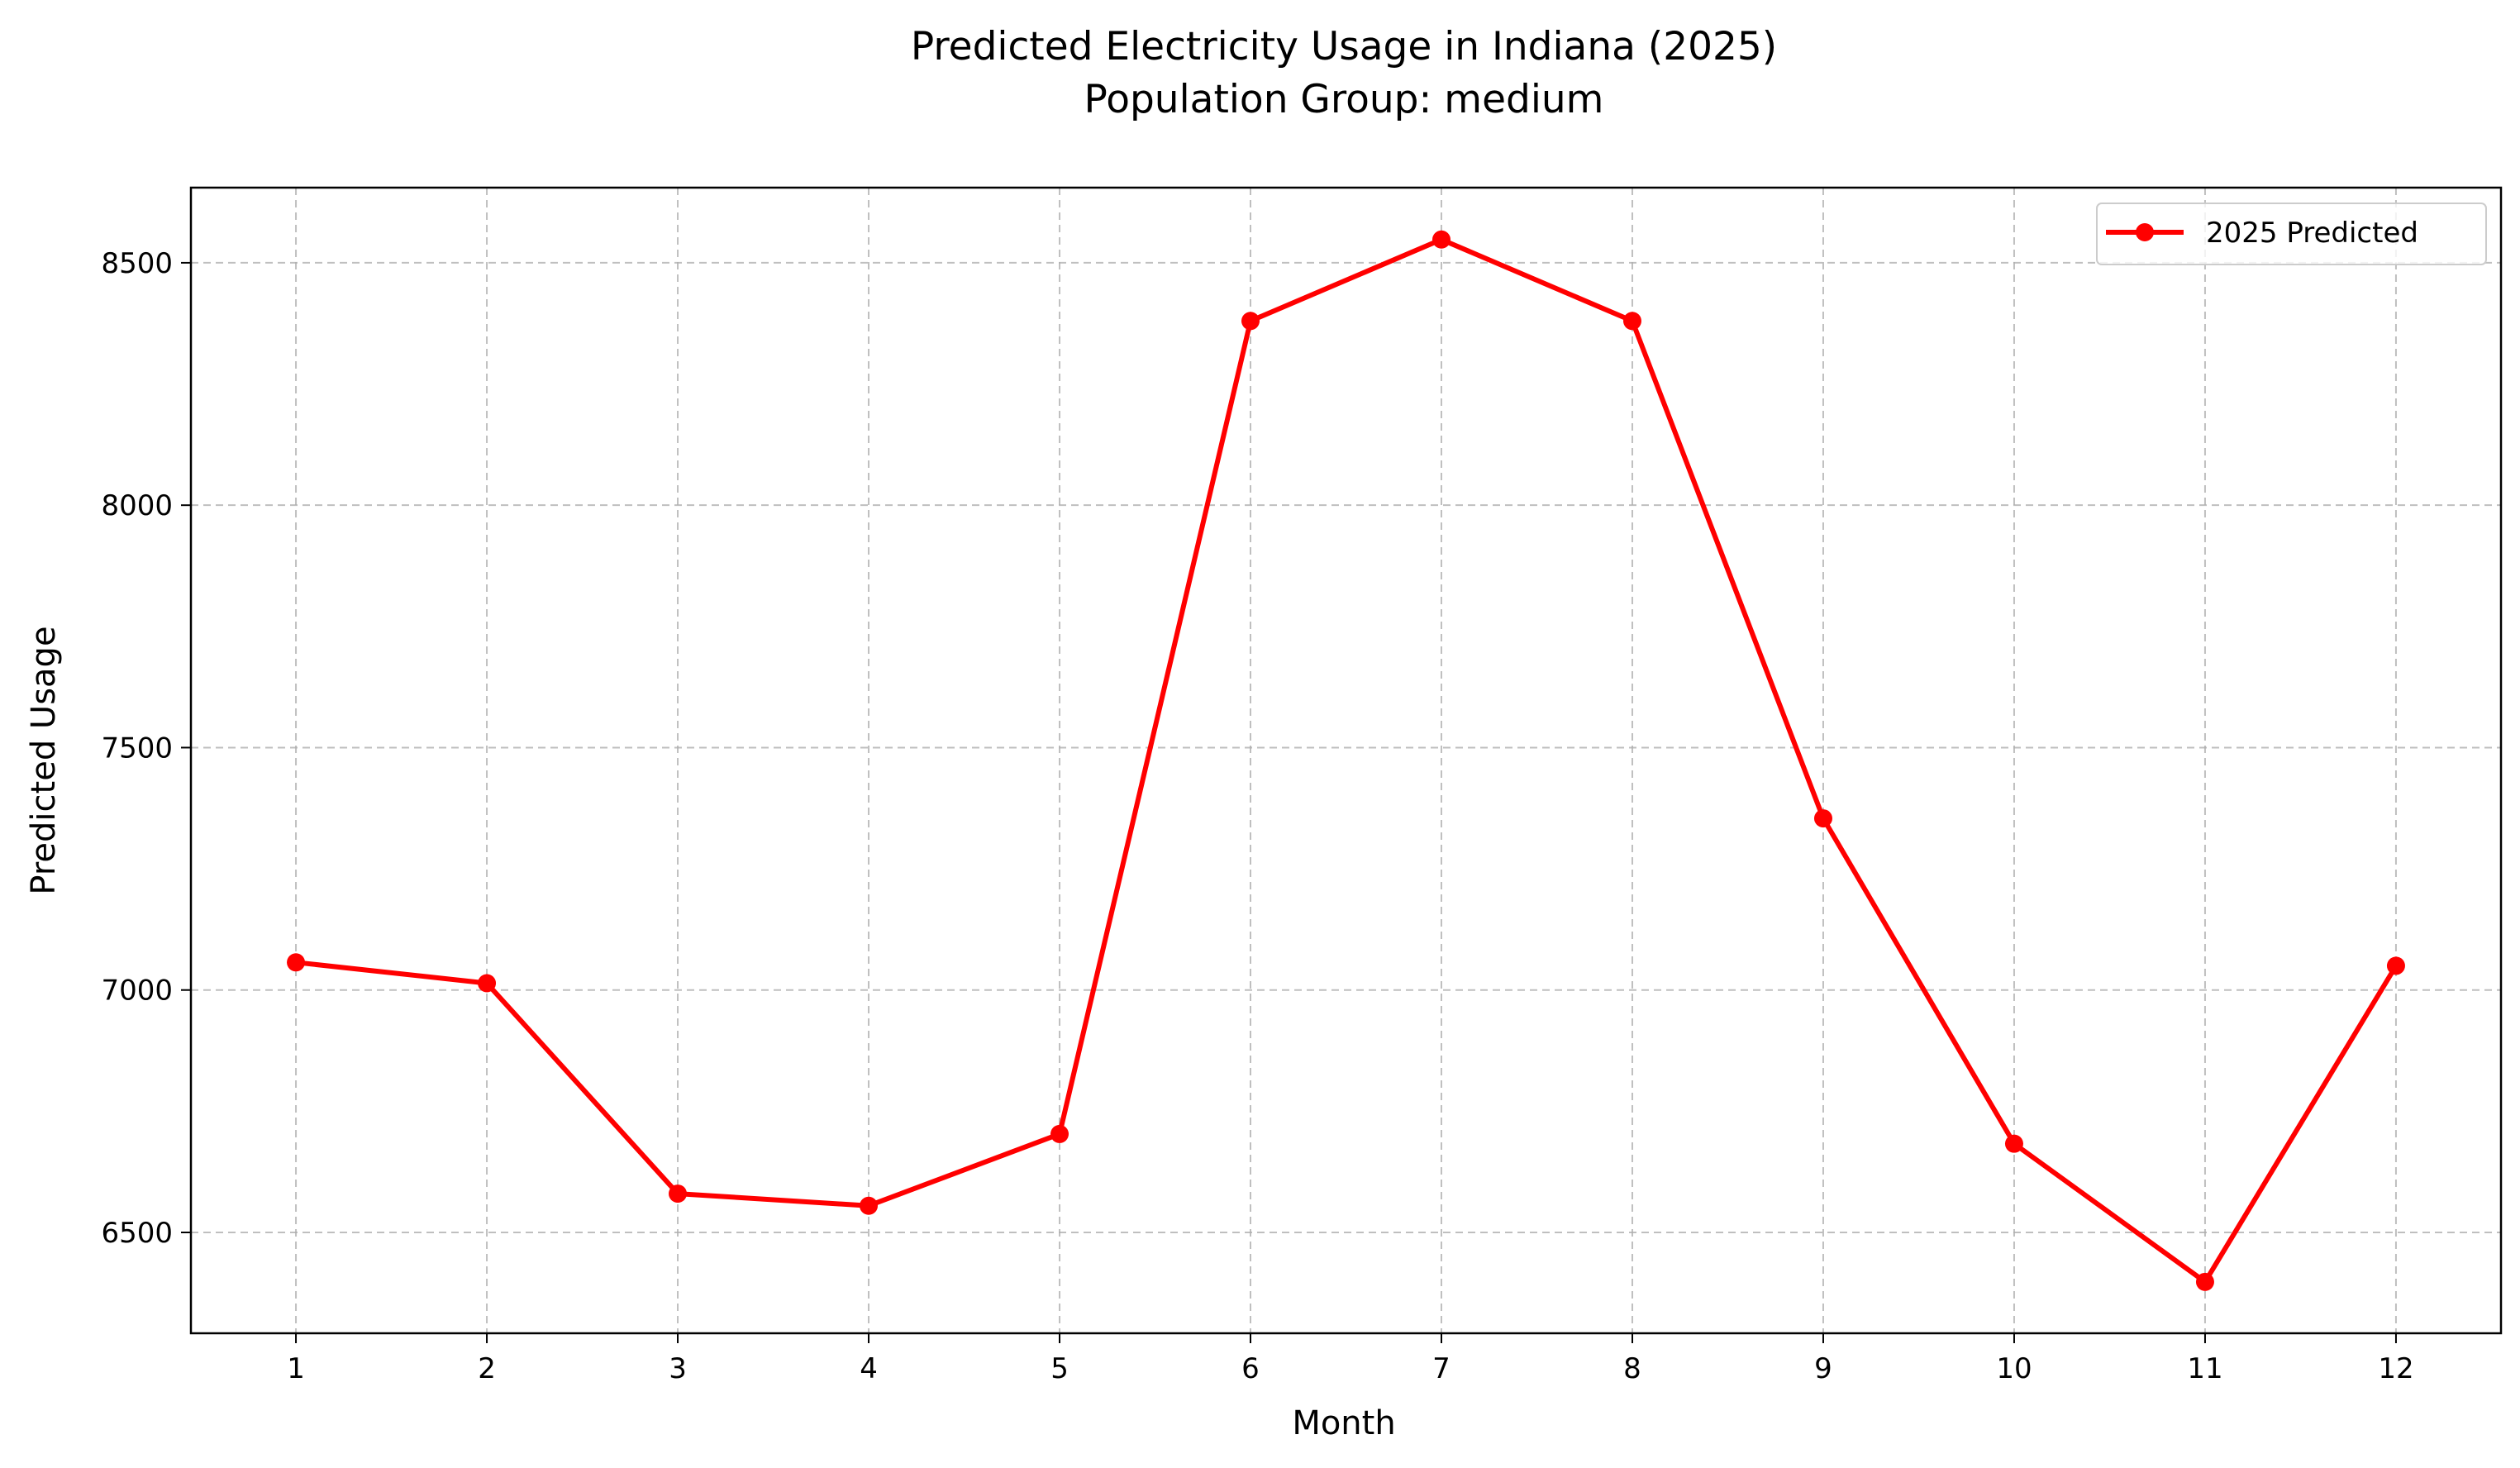 The width and height of the screenshot is (2520, 1468). I want to click on y-tick-label: 6500, so click(137, 1234).